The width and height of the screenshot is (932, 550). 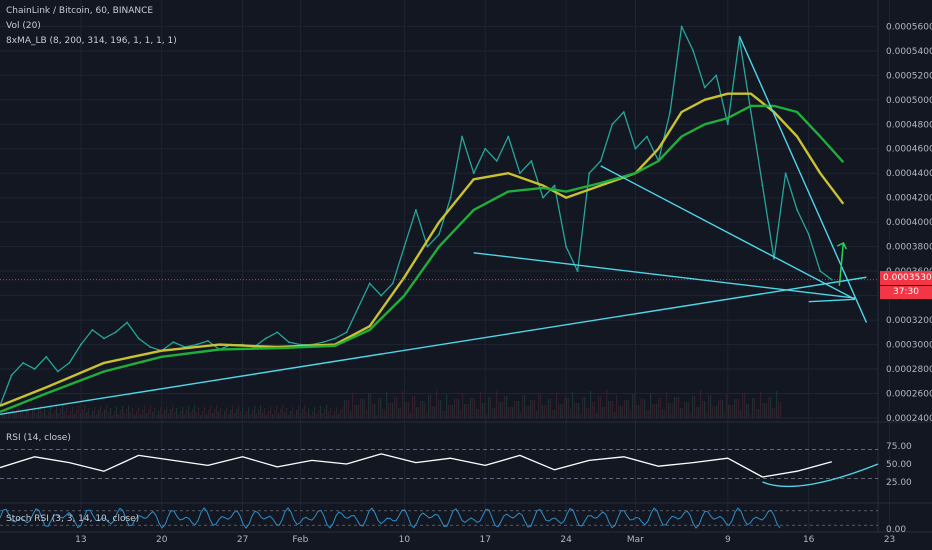 I want to click on volume-bars, so click(x=392, y=403).